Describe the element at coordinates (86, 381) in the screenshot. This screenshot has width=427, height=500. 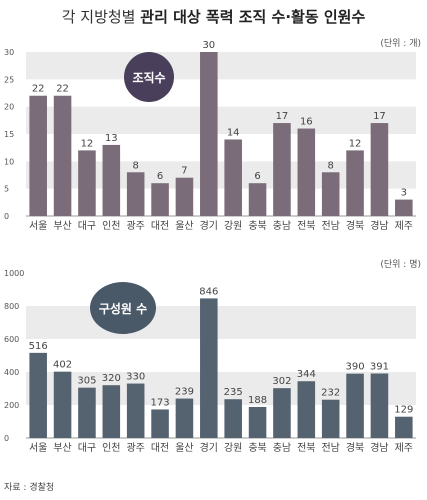
I see `chart2-value-label: 305` at that location.